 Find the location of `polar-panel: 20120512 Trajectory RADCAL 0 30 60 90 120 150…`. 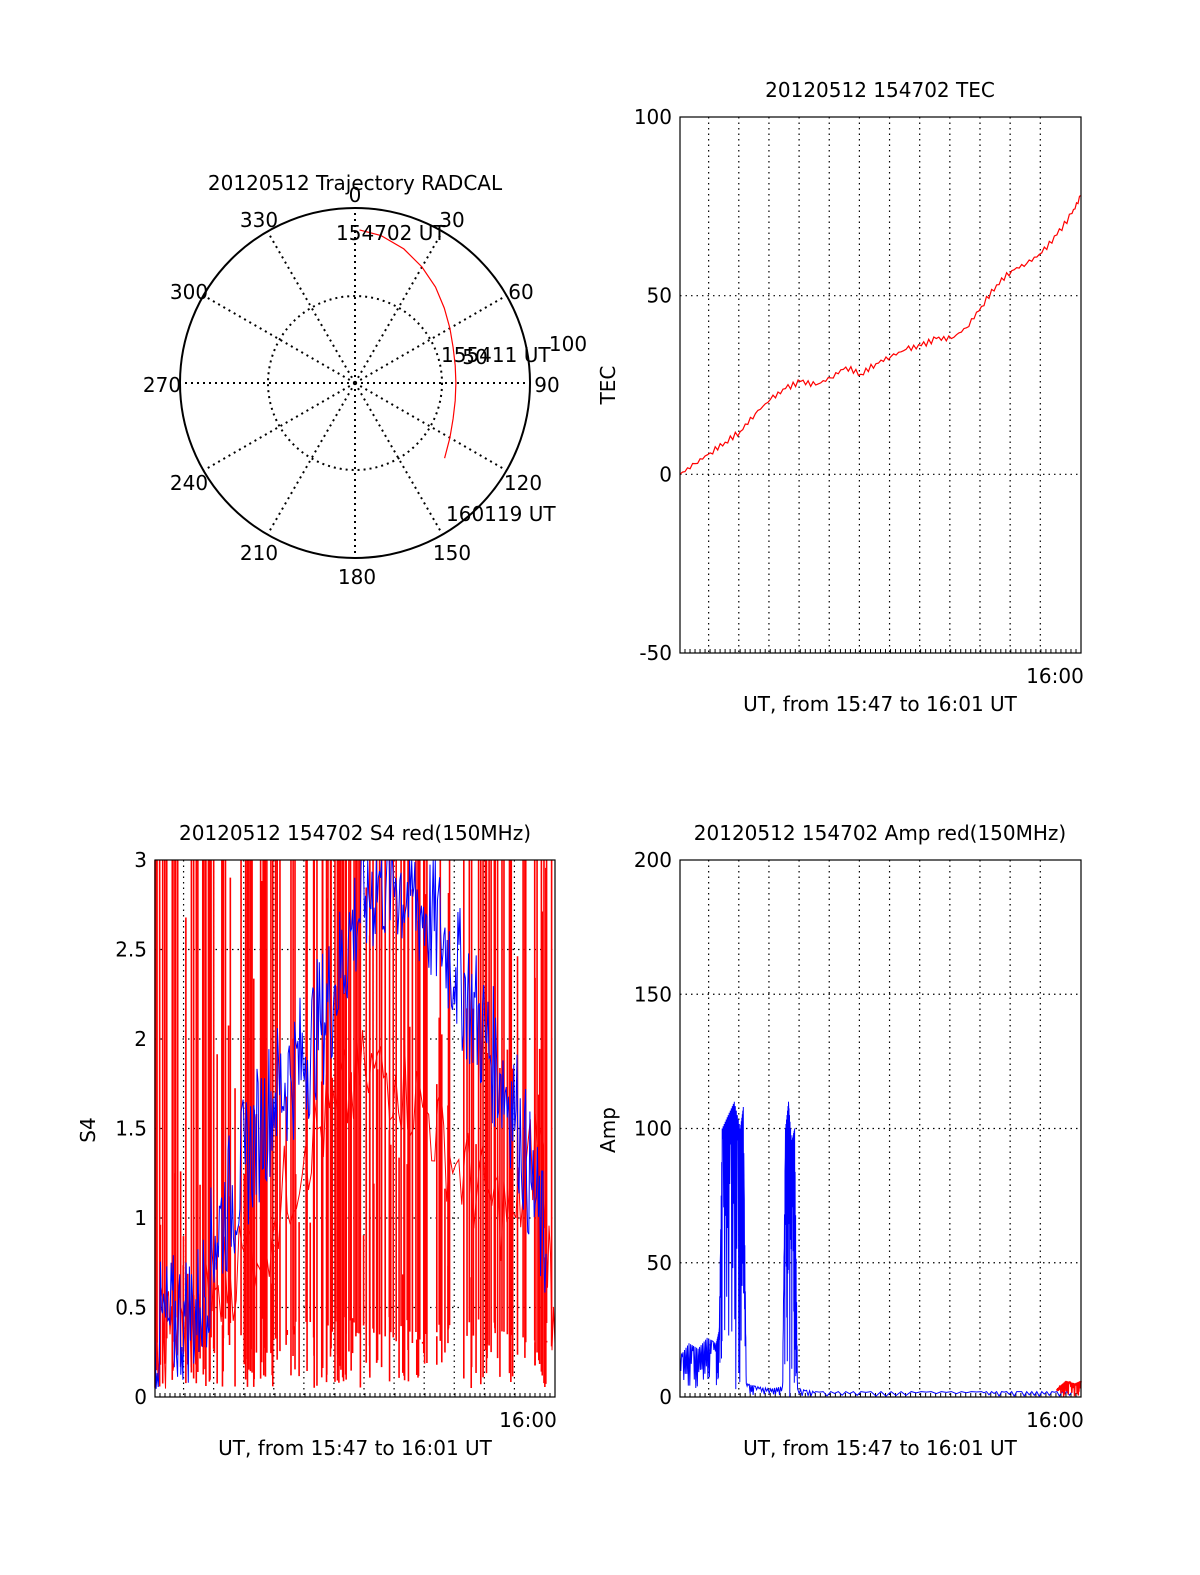

polar-panel: 20120512 Trajectory RADCAL 0 30 60 90 120 150… is located at coordinates (365, 380).